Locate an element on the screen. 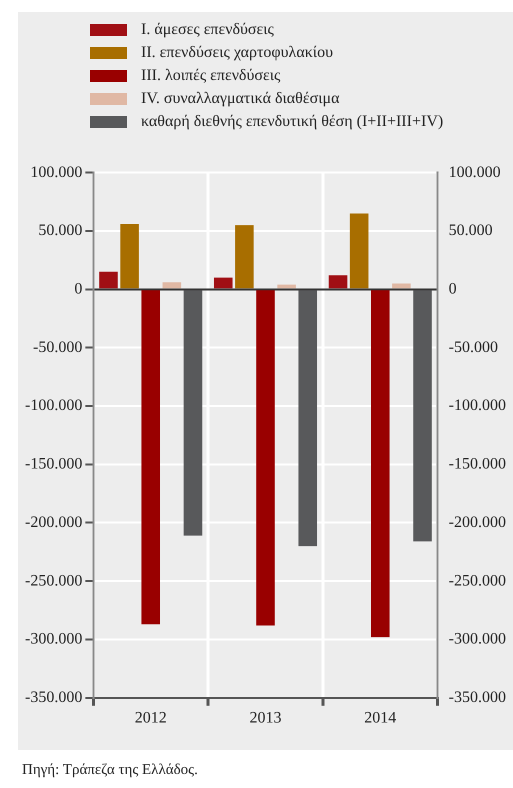 This screenshot has width=513, height=788. y-tick-label: -100.000 is located at coordinates (53, 405).